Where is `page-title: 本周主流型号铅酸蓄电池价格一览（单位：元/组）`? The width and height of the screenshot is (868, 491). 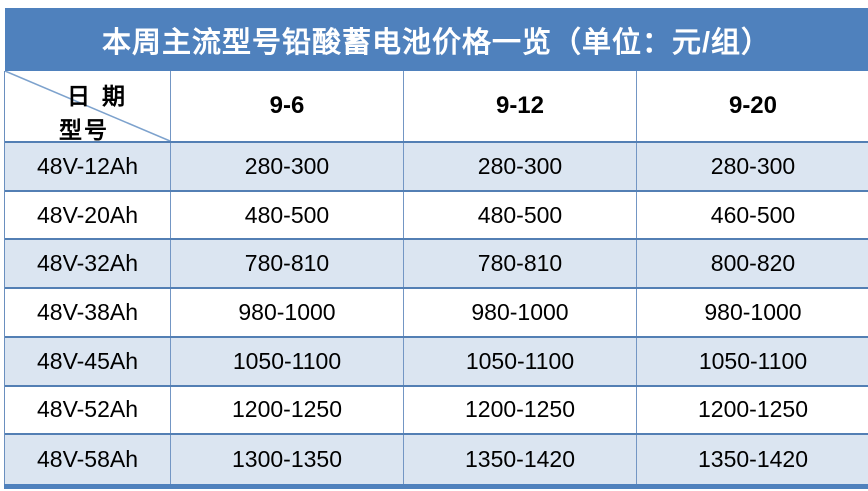 page-title: 本周主流型号铅酸蓄电池价格一览（单位：元/组） is located at coordinates (436, 39).